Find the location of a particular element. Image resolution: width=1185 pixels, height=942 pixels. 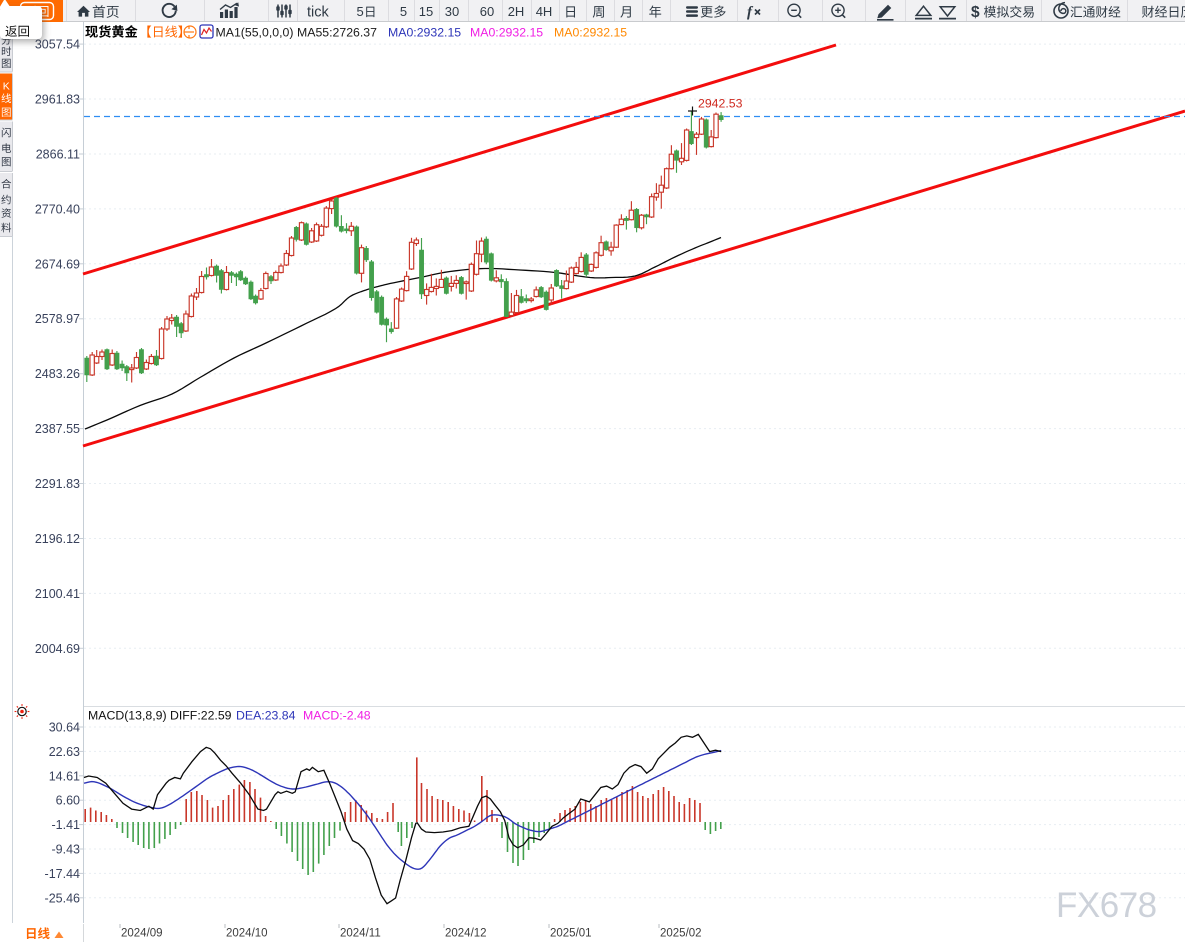

svg-text: 30 is located at coordinates (452, 11).